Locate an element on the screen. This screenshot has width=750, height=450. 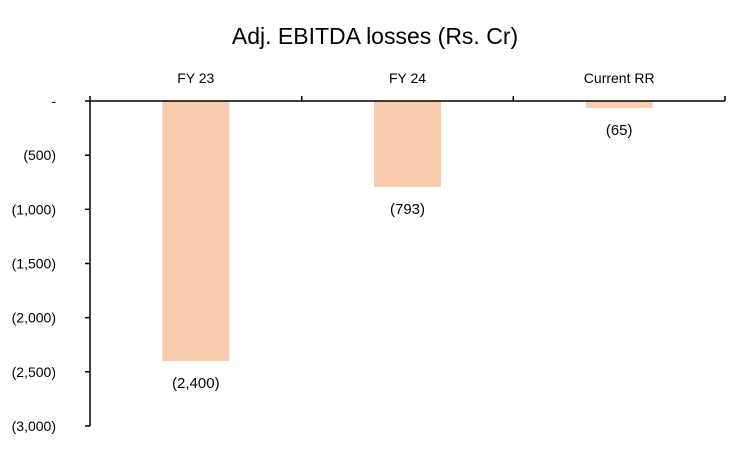
y-tick-label: (3,000) is located at coordinates (34, 426).